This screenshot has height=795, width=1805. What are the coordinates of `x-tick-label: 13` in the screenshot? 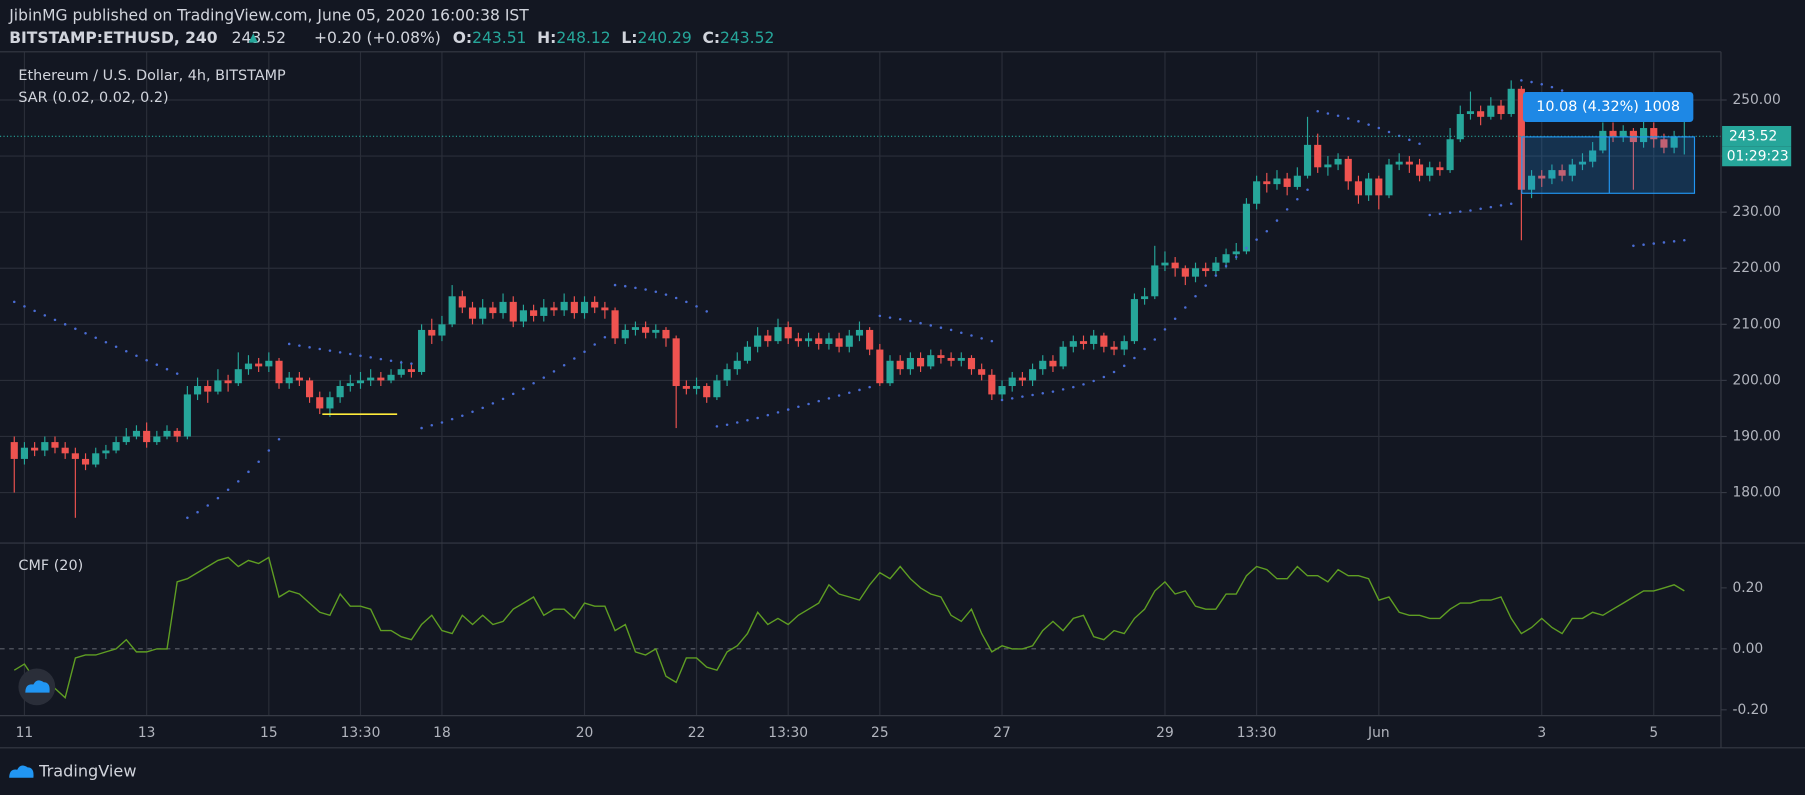 It's located at (147, 733).